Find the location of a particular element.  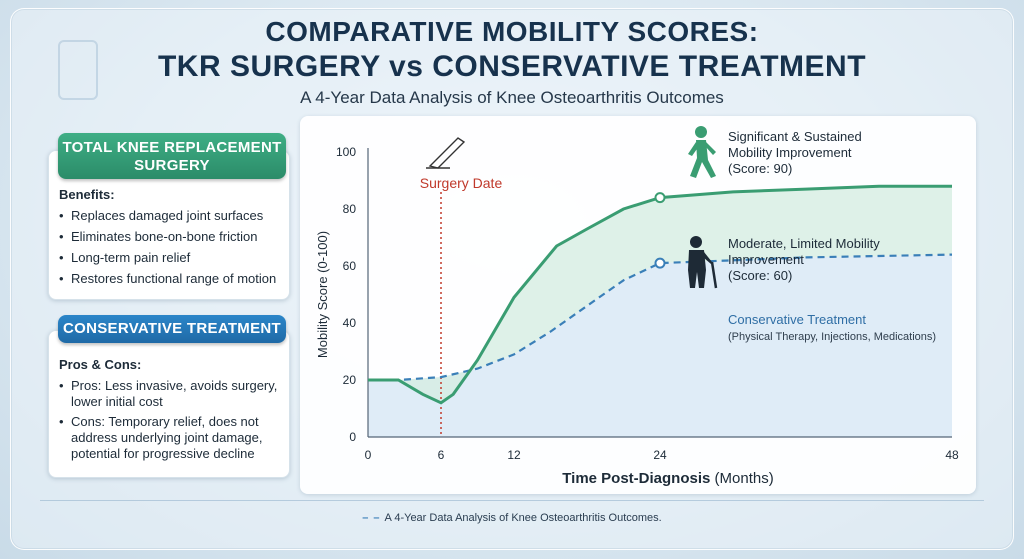

scalpel-icon is located at coordinates (446, 153).